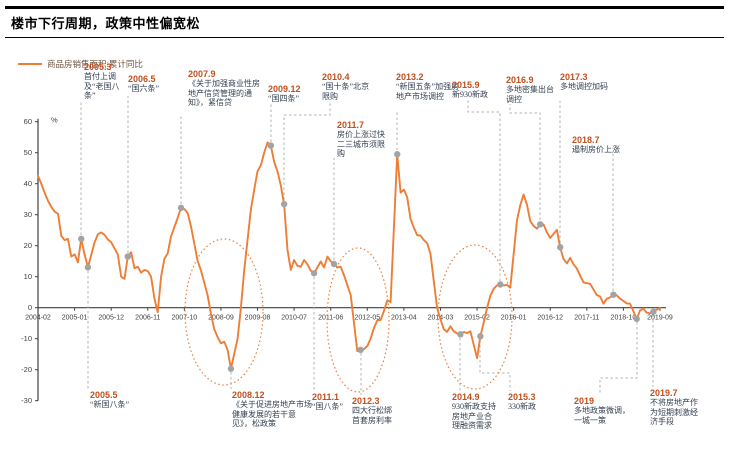 This screenshot has width=729, height=469. I want to click on event-dot-2007.9, so click(181, 208).